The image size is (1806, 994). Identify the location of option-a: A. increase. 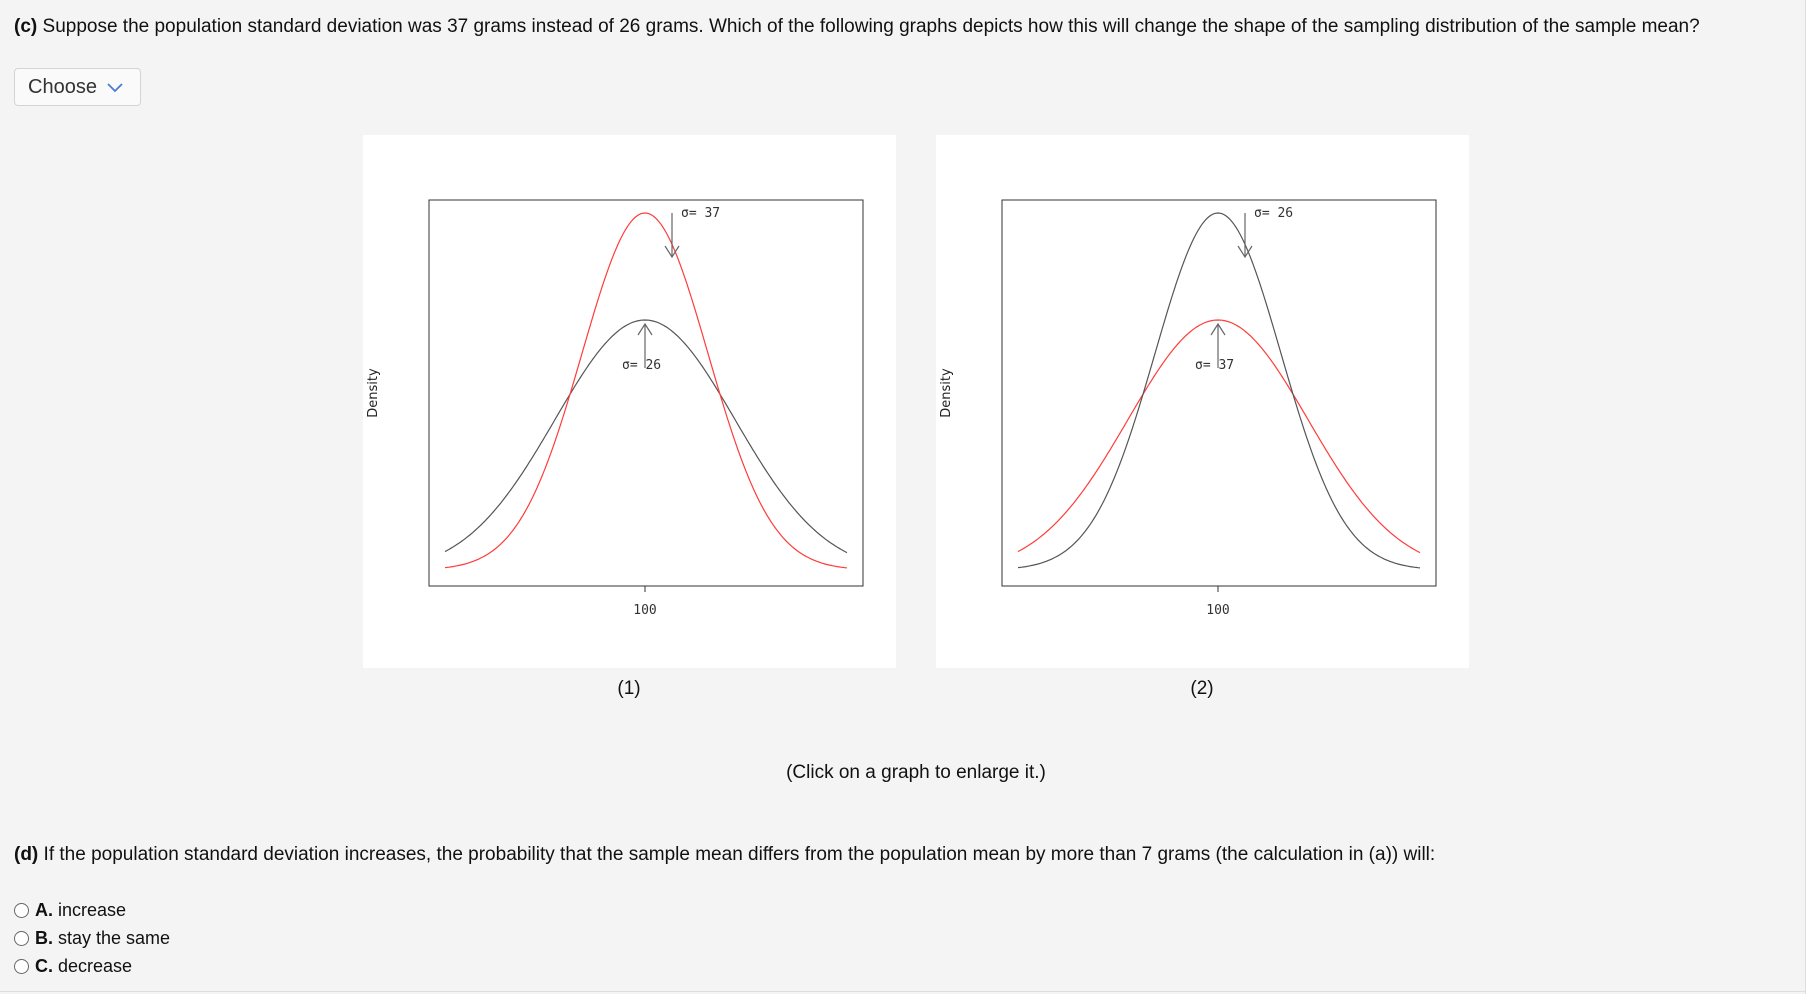
(92, 910).